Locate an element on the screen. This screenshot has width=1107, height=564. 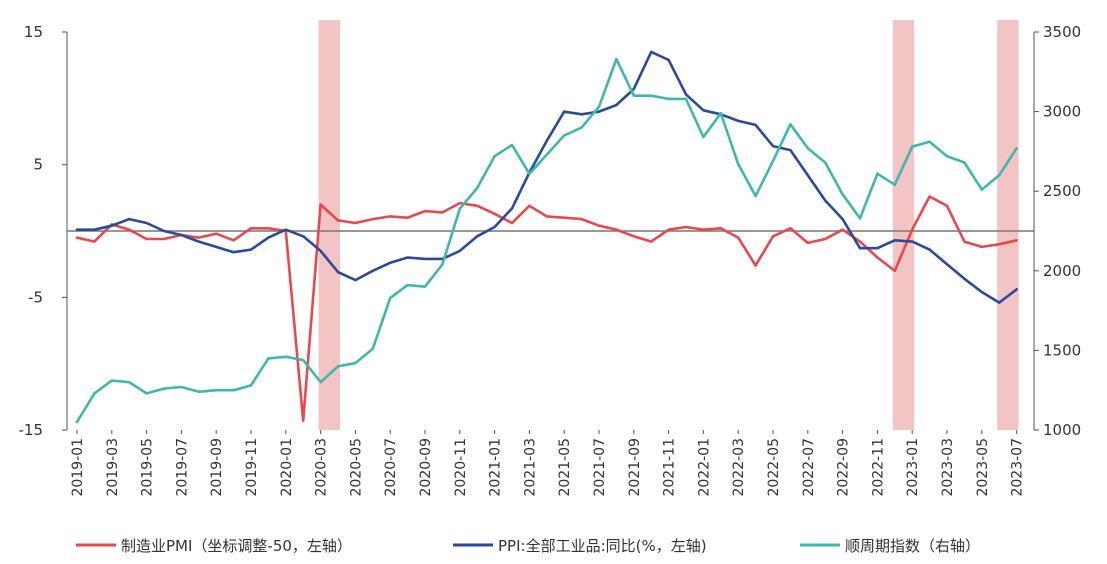
x-tick-label: 2023-01 is located at coordinates (913, 467).